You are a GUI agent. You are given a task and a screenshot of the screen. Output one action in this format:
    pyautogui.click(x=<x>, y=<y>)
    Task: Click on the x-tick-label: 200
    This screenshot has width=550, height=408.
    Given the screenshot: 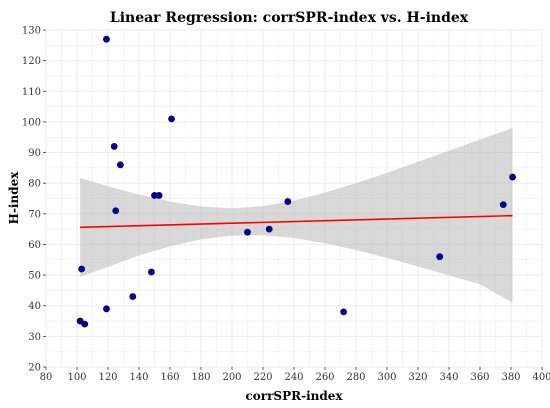 What is the action you would take?
    pyautogui.click(x=231, y=377)
    